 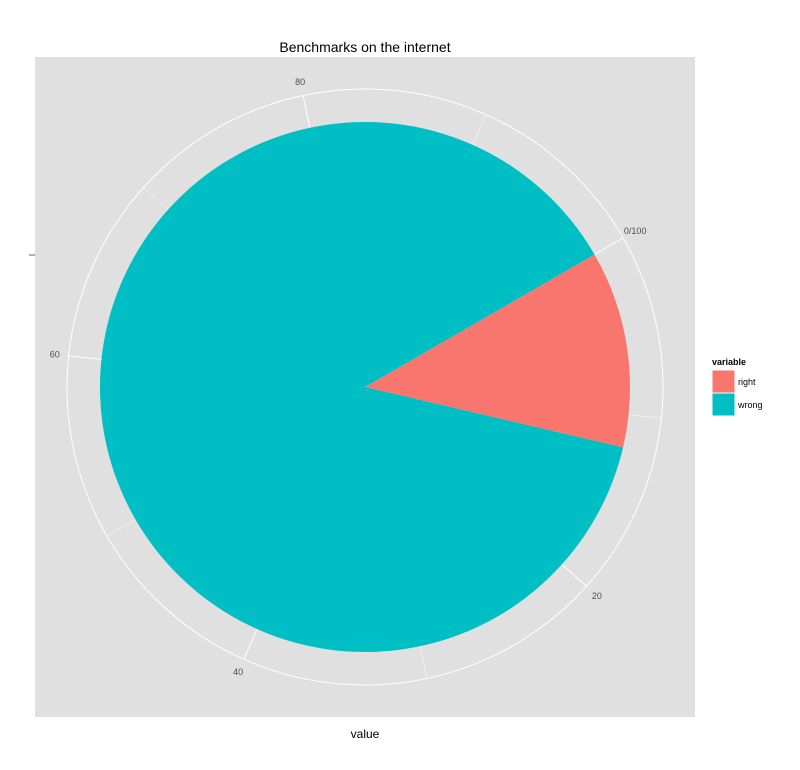 I want to click on theta-tick-label: 40, so click(x=238, y=672).